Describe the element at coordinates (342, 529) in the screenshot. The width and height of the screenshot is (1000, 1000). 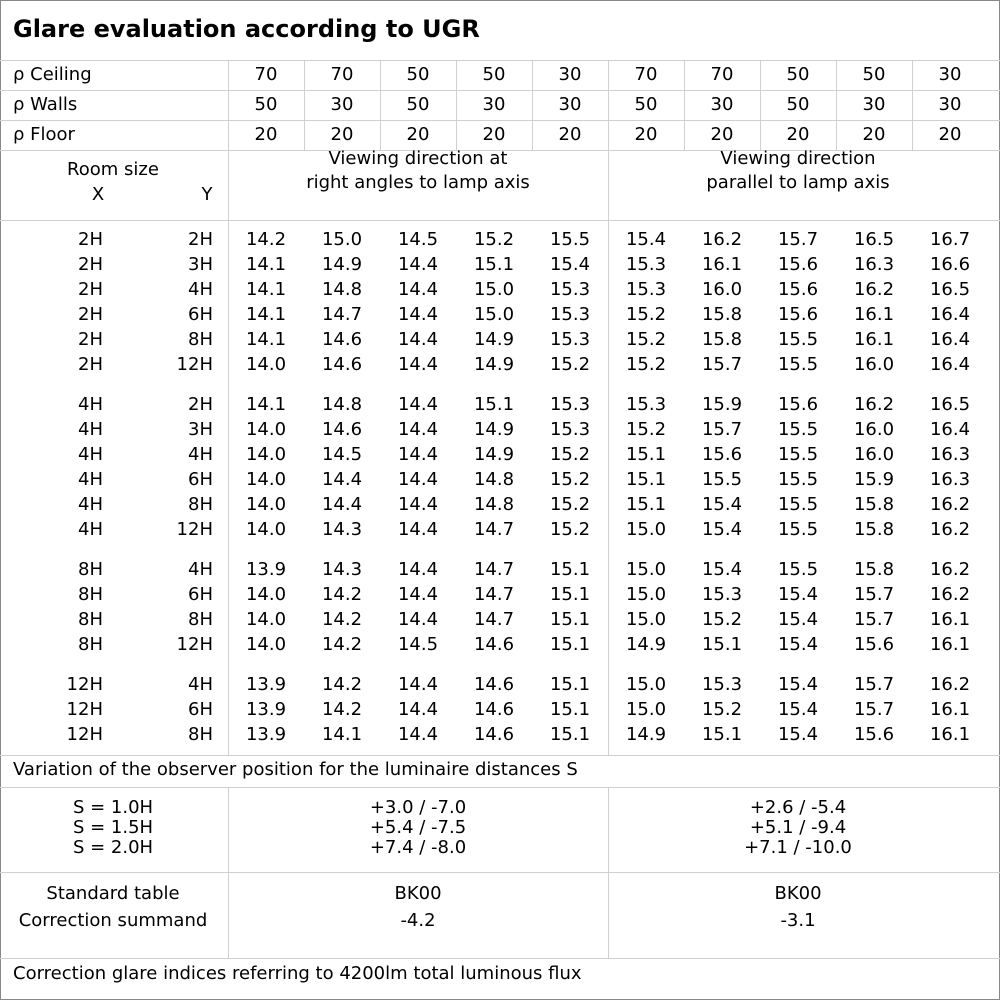
I see `ugr-value: 14.3` at that location.